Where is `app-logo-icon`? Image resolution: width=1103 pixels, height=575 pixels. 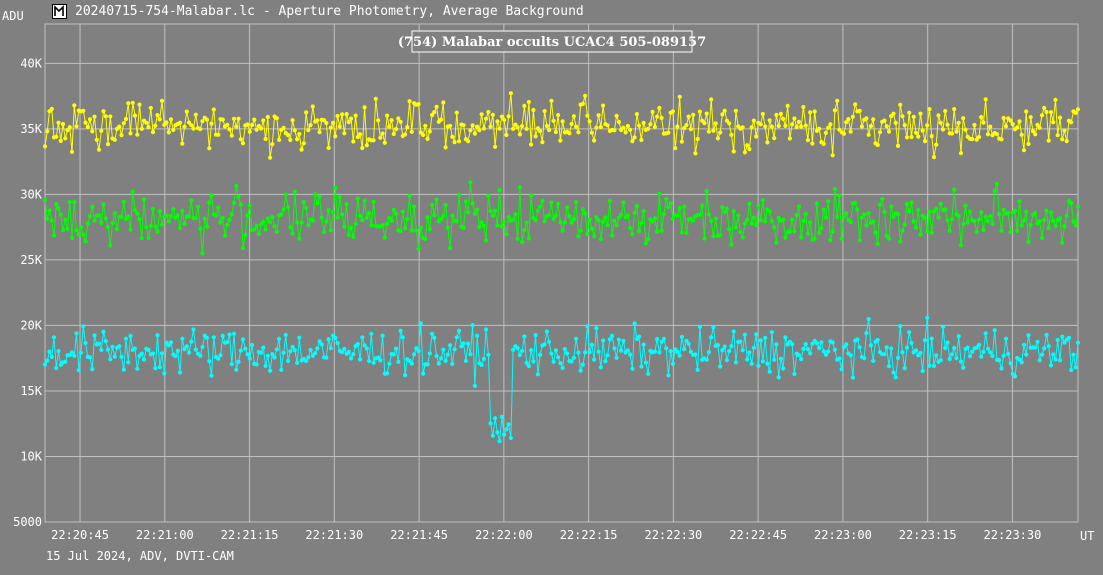 app-logo-icon is located at coordinates (59, 11).